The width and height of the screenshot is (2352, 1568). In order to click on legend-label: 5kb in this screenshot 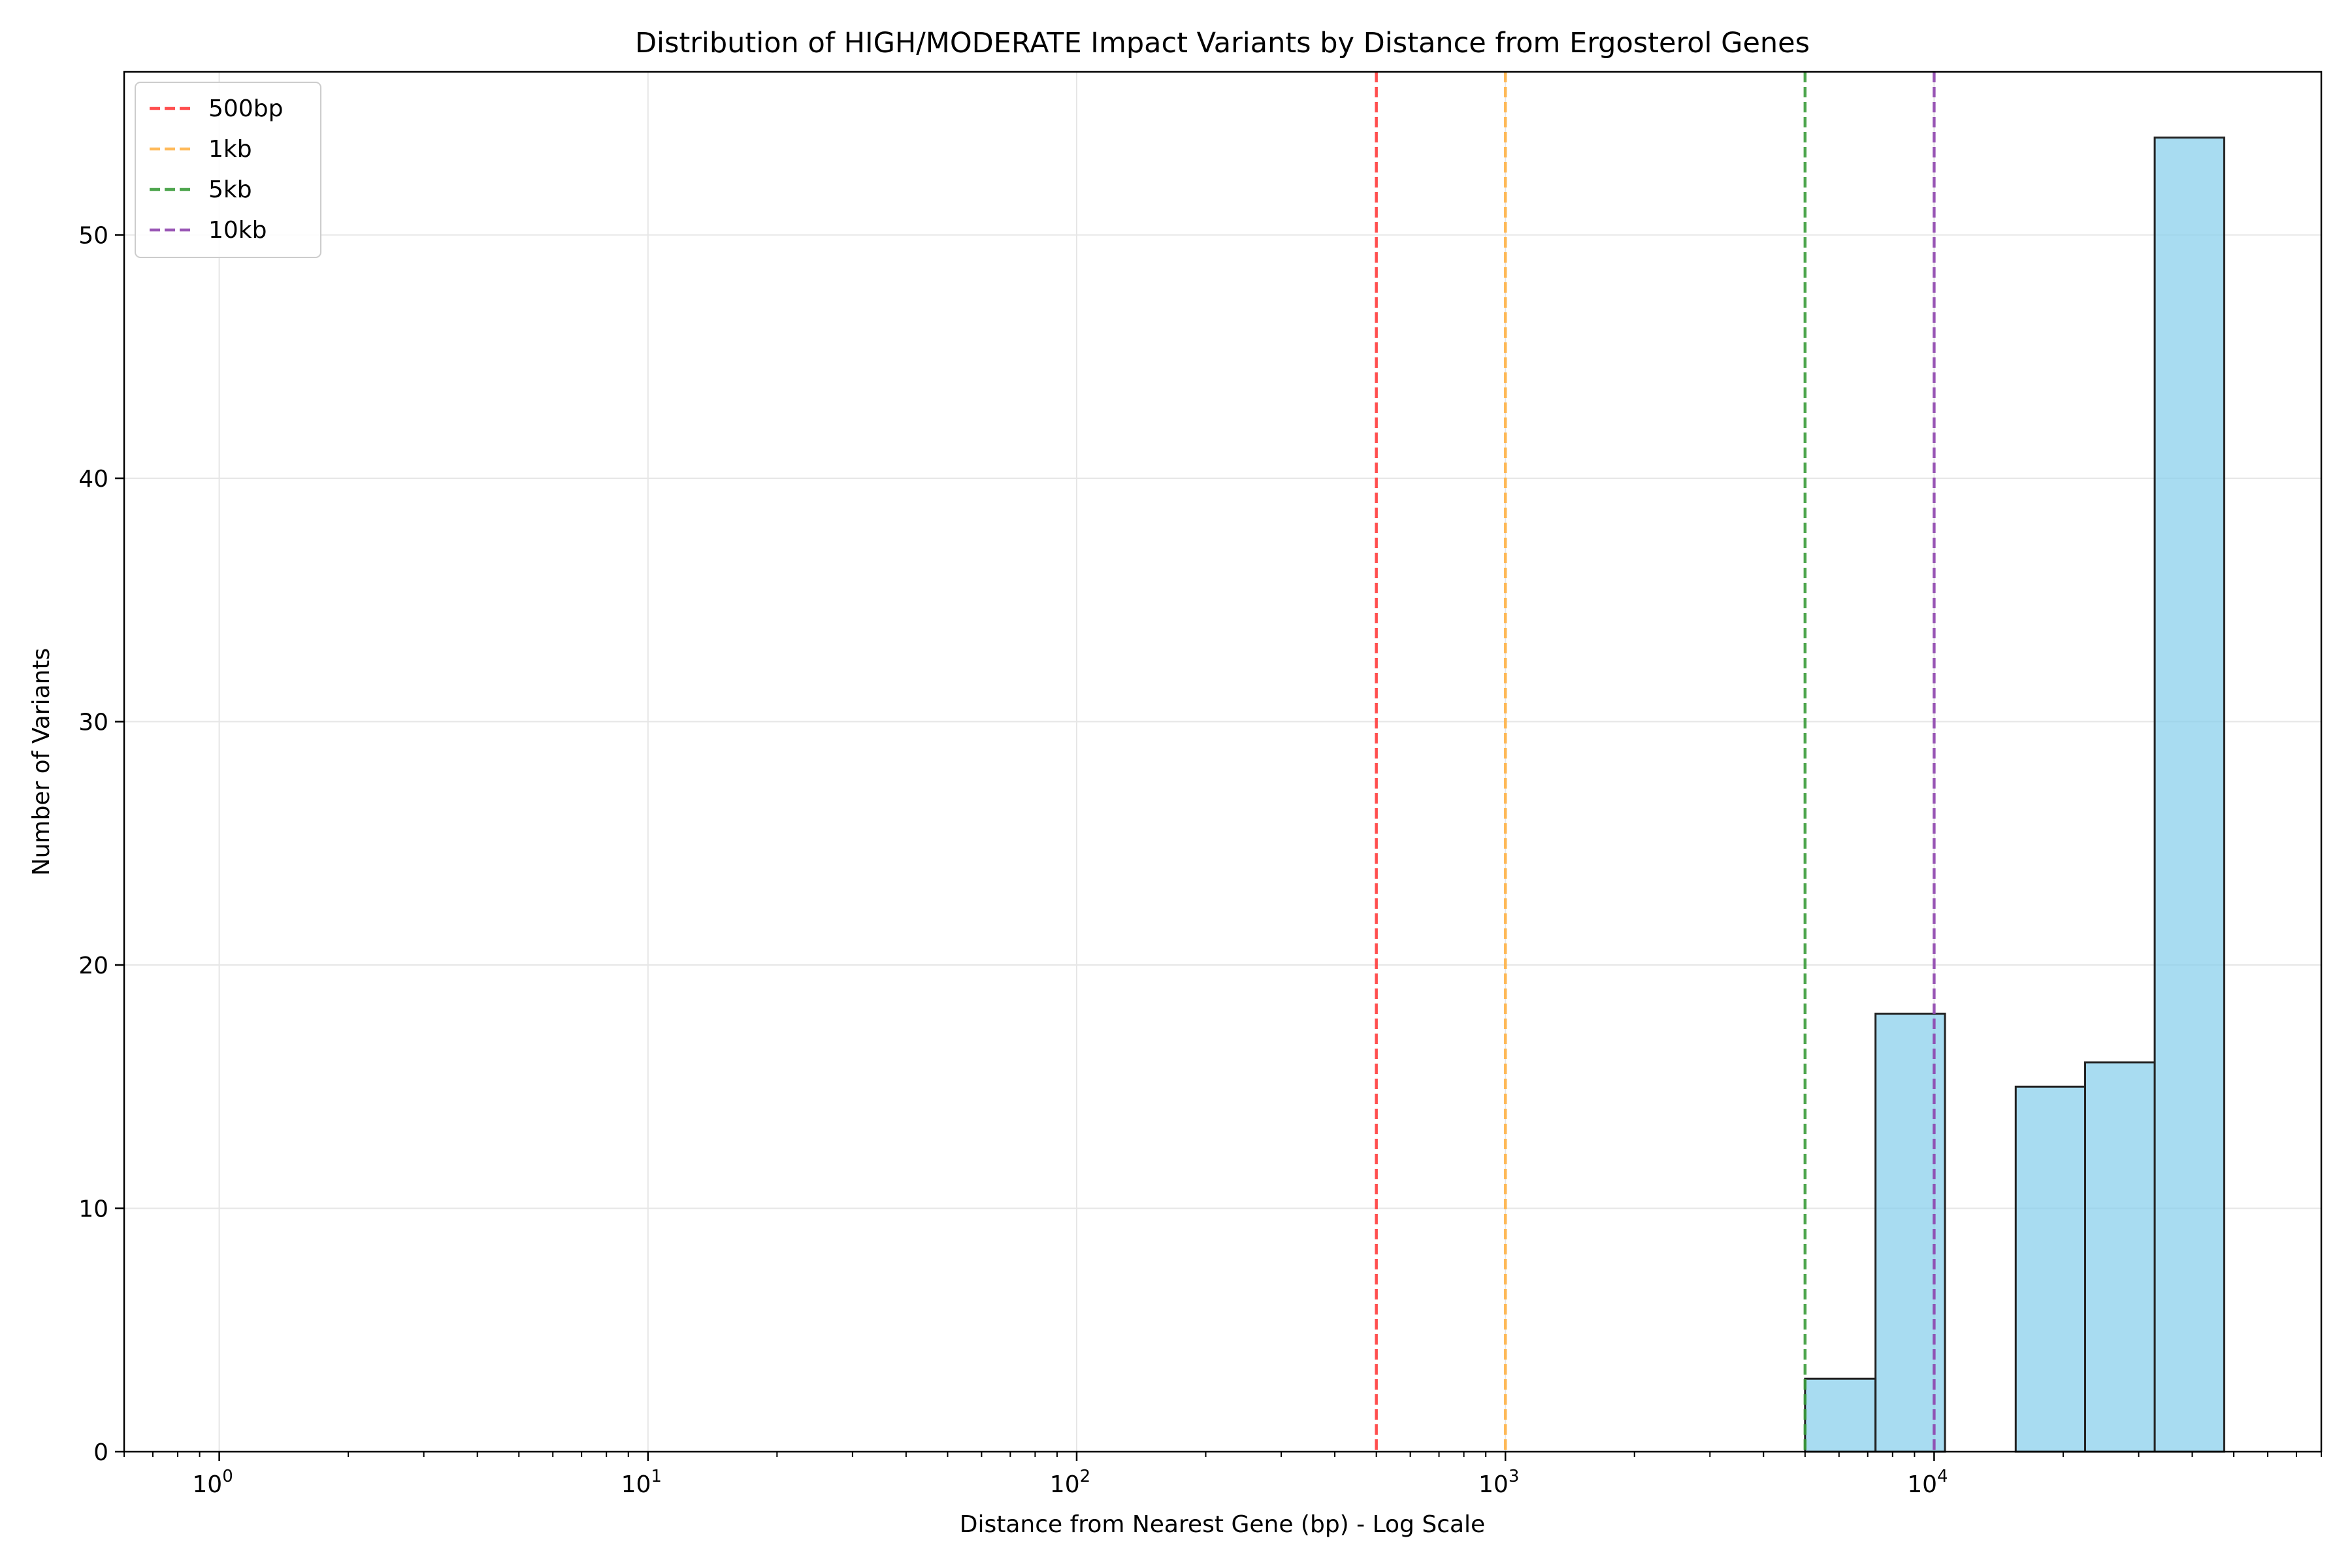, I will do `click(230, 189)`.